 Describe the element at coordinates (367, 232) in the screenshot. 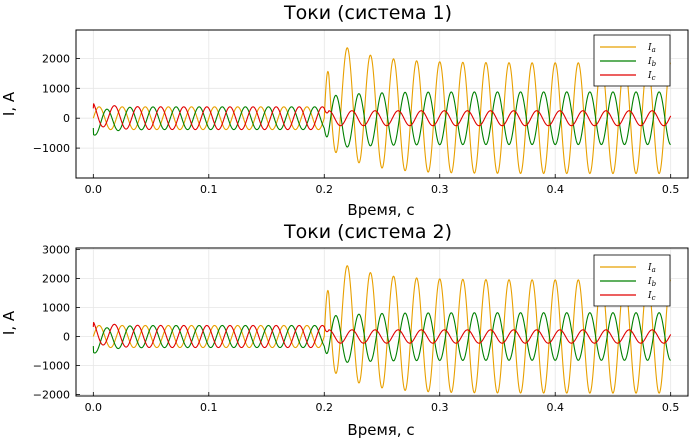

I see `chart-title: Токи (система 2)` at that location.